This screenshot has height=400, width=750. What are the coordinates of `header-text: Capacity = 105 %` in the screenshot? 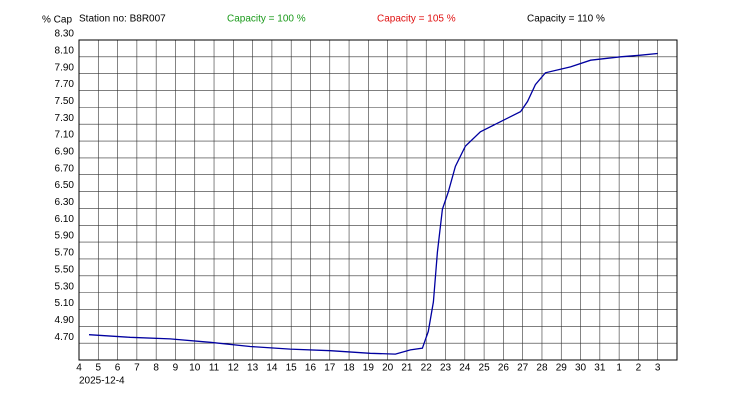 It's located at (416, 19).